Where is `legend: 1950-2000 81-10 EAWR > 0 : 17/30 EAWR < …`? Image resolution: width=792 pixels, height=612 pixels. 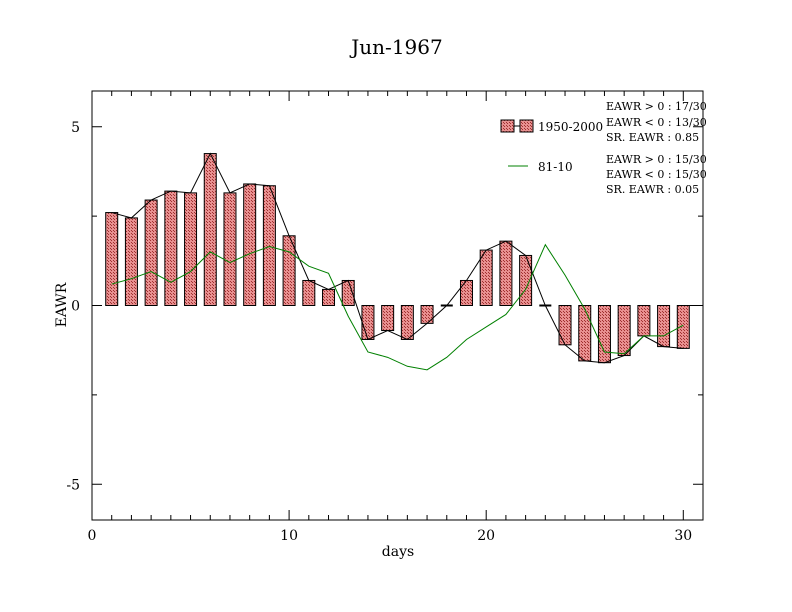
legend: 1950-2000 81-10 EAWR > 0 : 17/30 EAWR < … is located at coordinates (603, 148).